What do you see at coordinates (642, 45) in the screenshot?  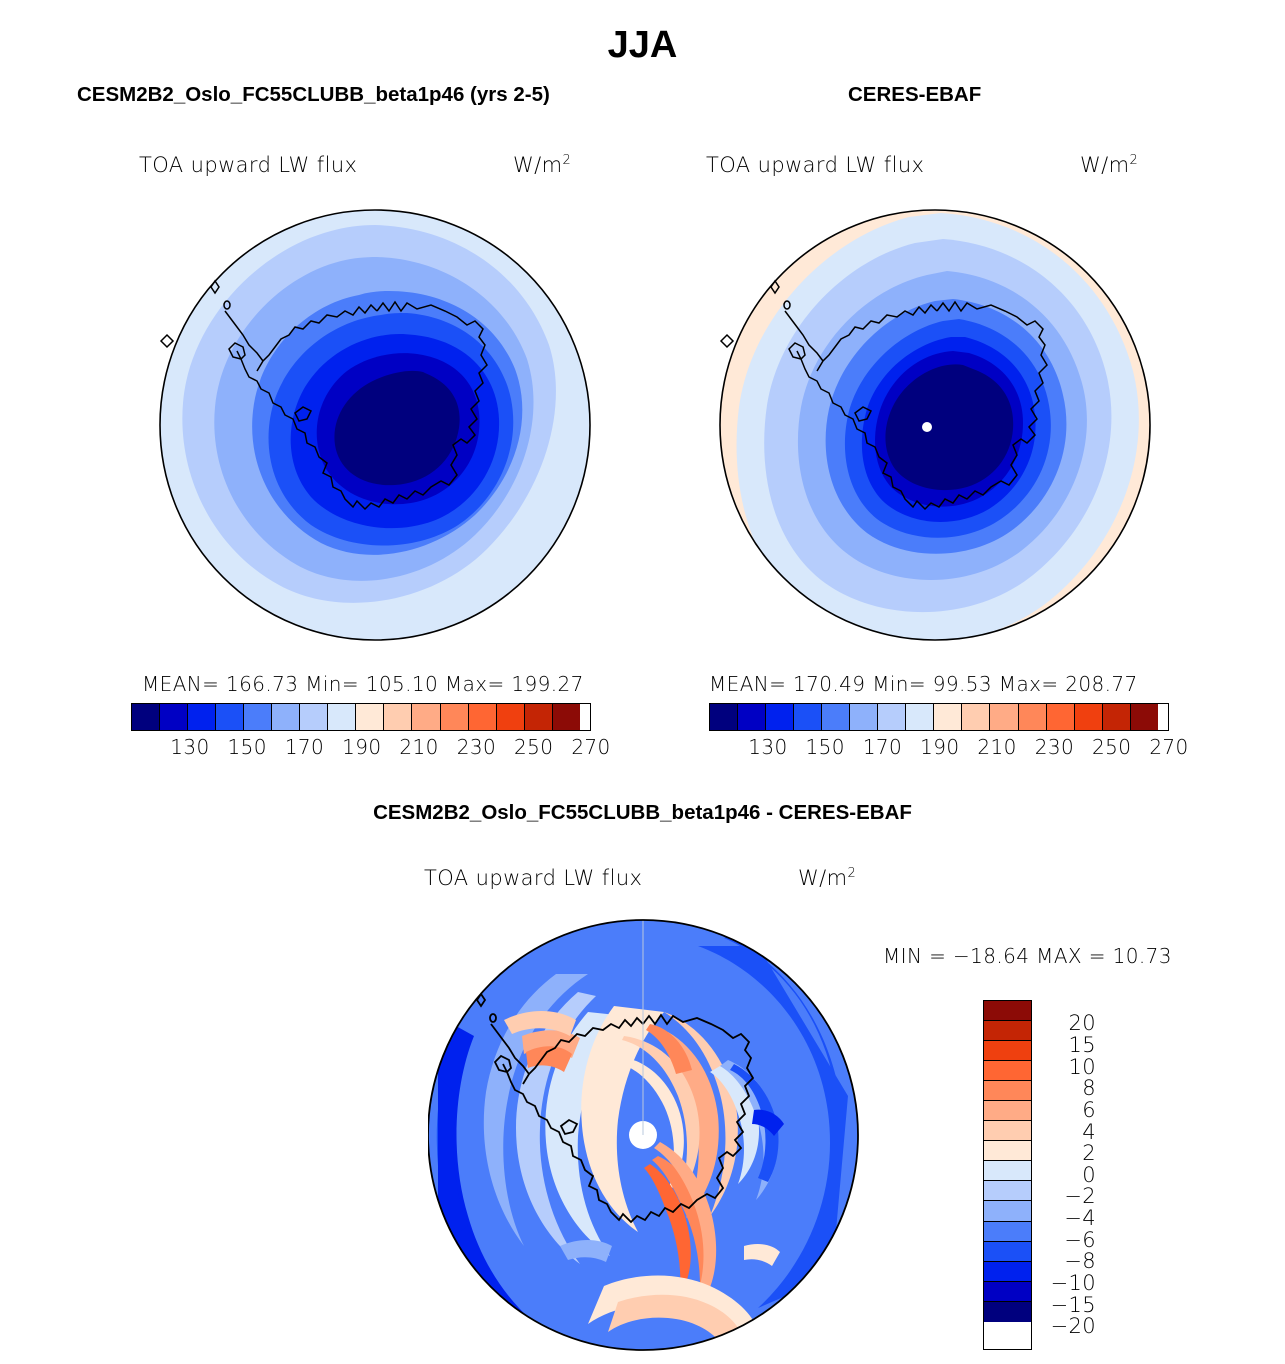 I see `figure-main-title: JJA` at bounding box center [642, 45].